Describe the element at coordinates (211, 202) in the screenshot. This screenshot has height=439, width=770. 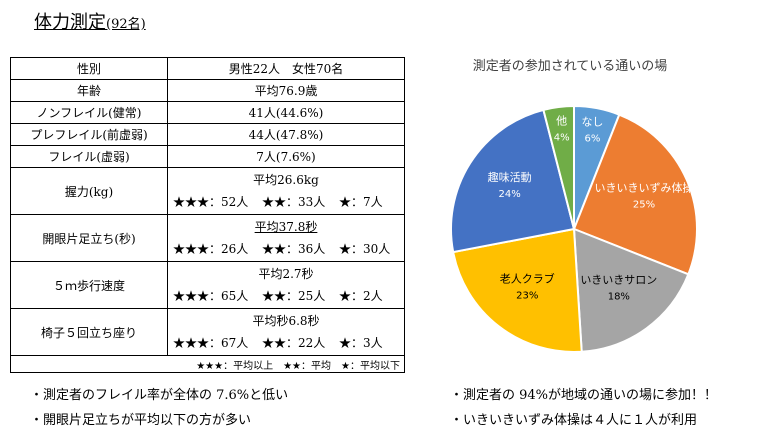
I see `star-count: ★★★：52人` at that location.